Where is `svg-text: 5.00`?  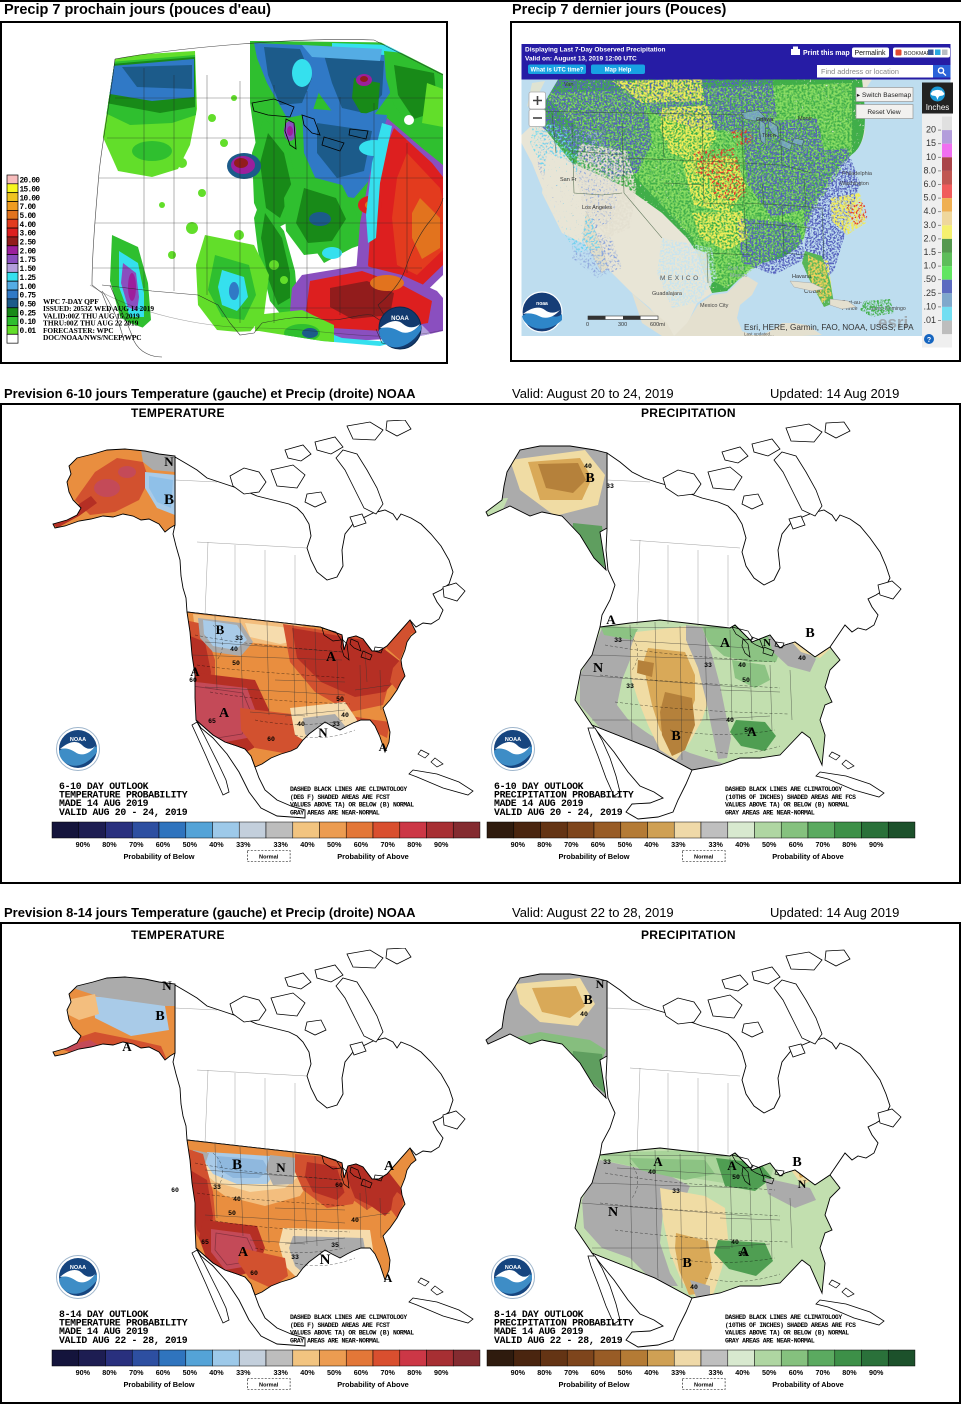
svg-text: 5.00 is located at coordinates (28, 217).